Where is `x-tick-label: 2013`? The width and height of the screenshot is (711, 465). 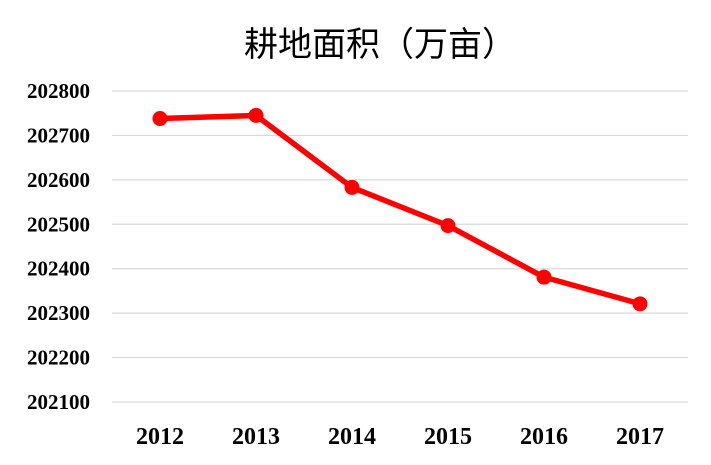
x-tick-label: 2013 is located at coordinates (256, 437).